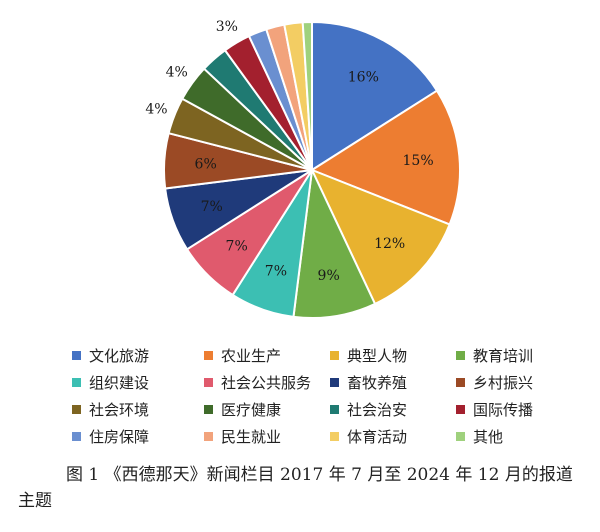 The image size is (600, 532). What do you see at coordinates (329, 276) in the screenshot?
I see `pie-slice-label-3: 9%` at bounding box center [329, 276].